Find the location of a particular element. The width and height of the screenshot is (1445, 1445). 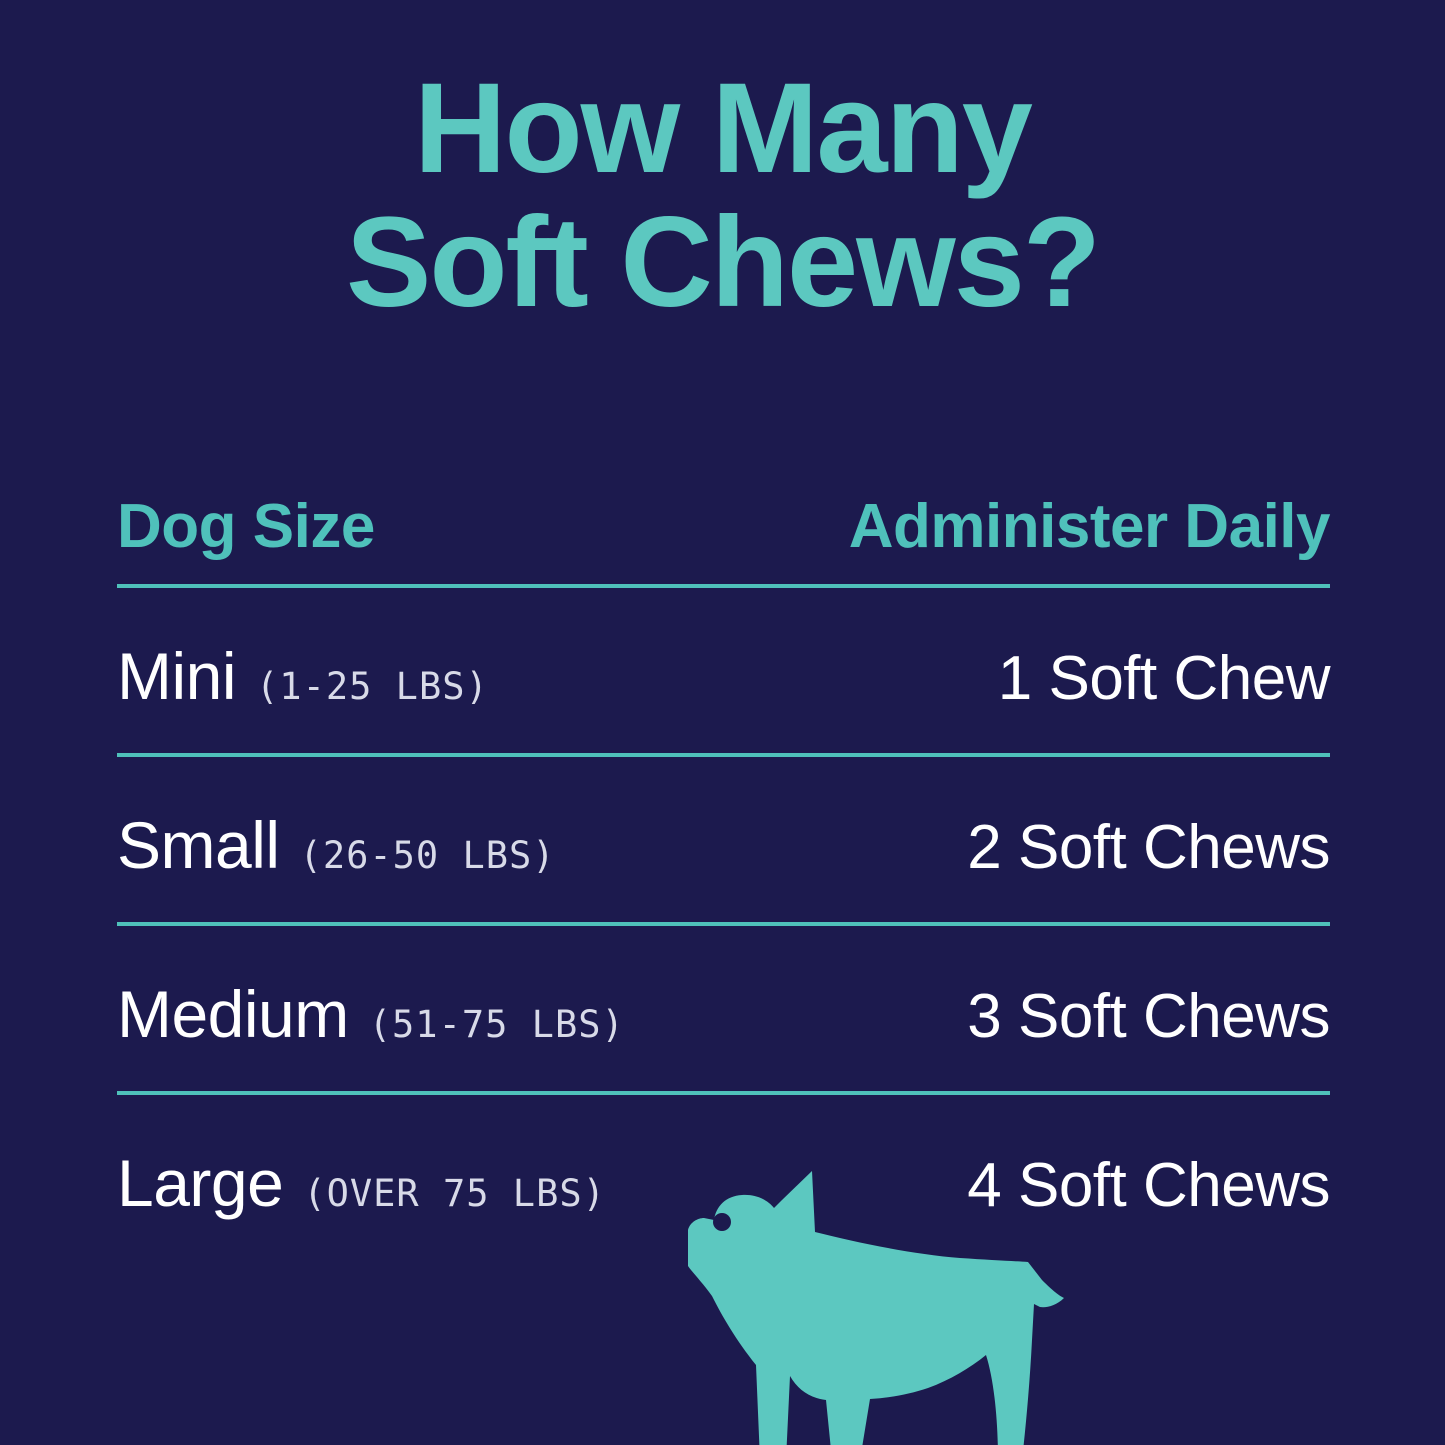

table-row: Medium (51-75 LBS) 3 Soft Chews is located at coordinates (723, 1008).